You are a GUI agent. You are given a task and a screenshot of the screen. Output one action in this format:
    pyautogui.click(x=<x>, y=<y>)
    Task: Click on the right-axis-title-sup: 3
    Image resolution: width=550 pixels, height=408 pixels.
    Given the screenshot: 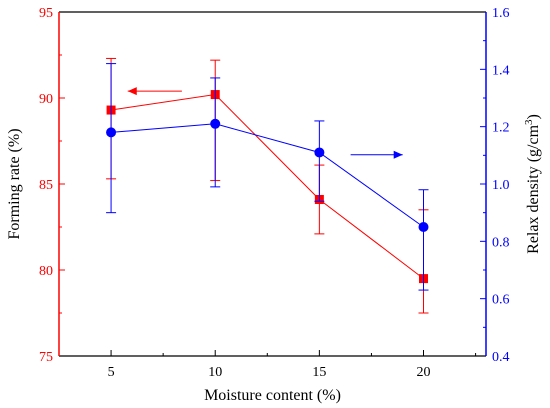 What is the action you would take?
    pyautogui.click(x=529, y=122)
    